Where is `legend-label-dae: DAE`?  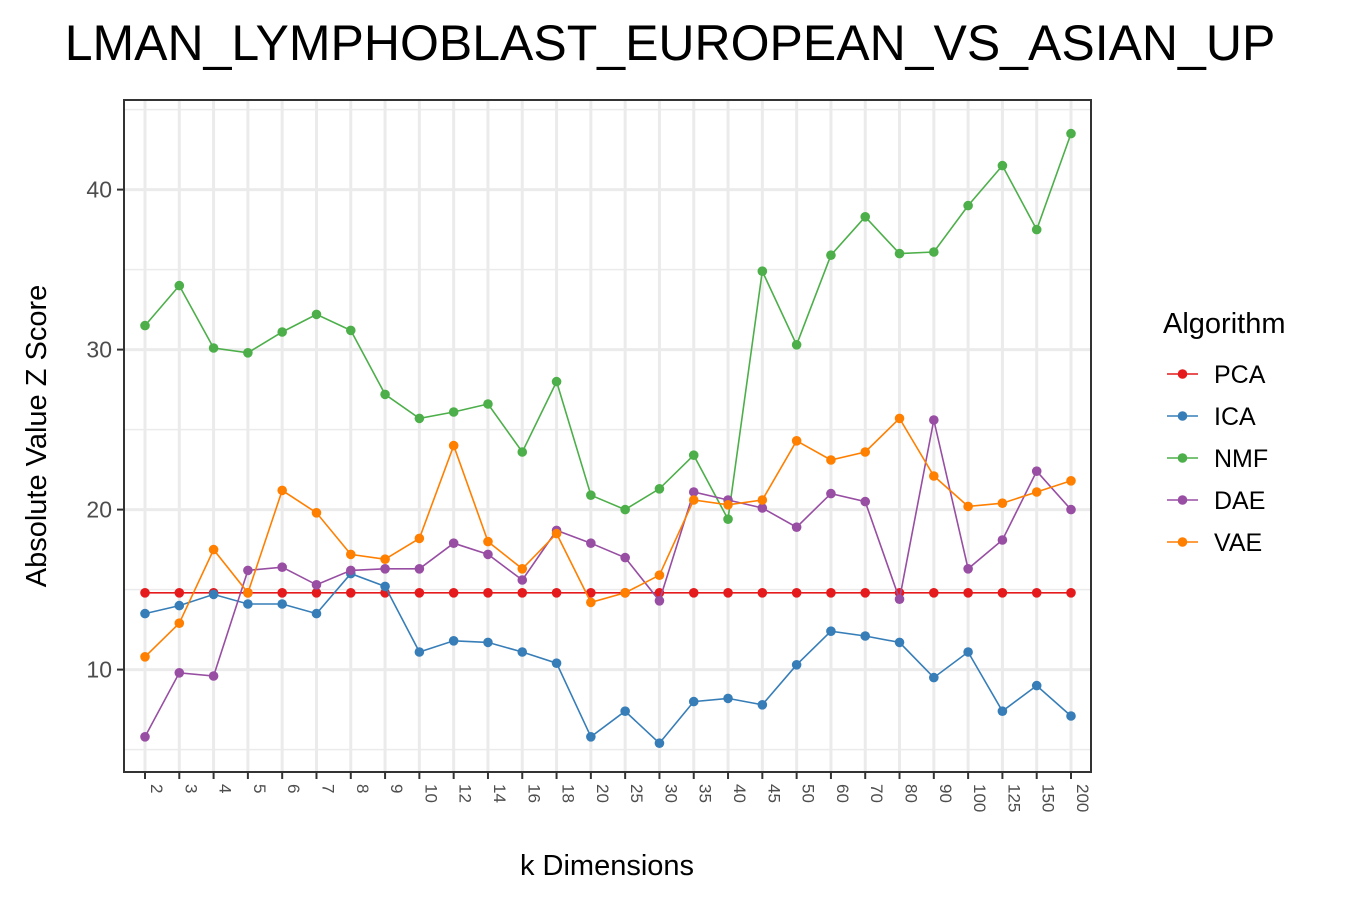 legend-label-dae: DAE is located at coordinates (1239, 501).